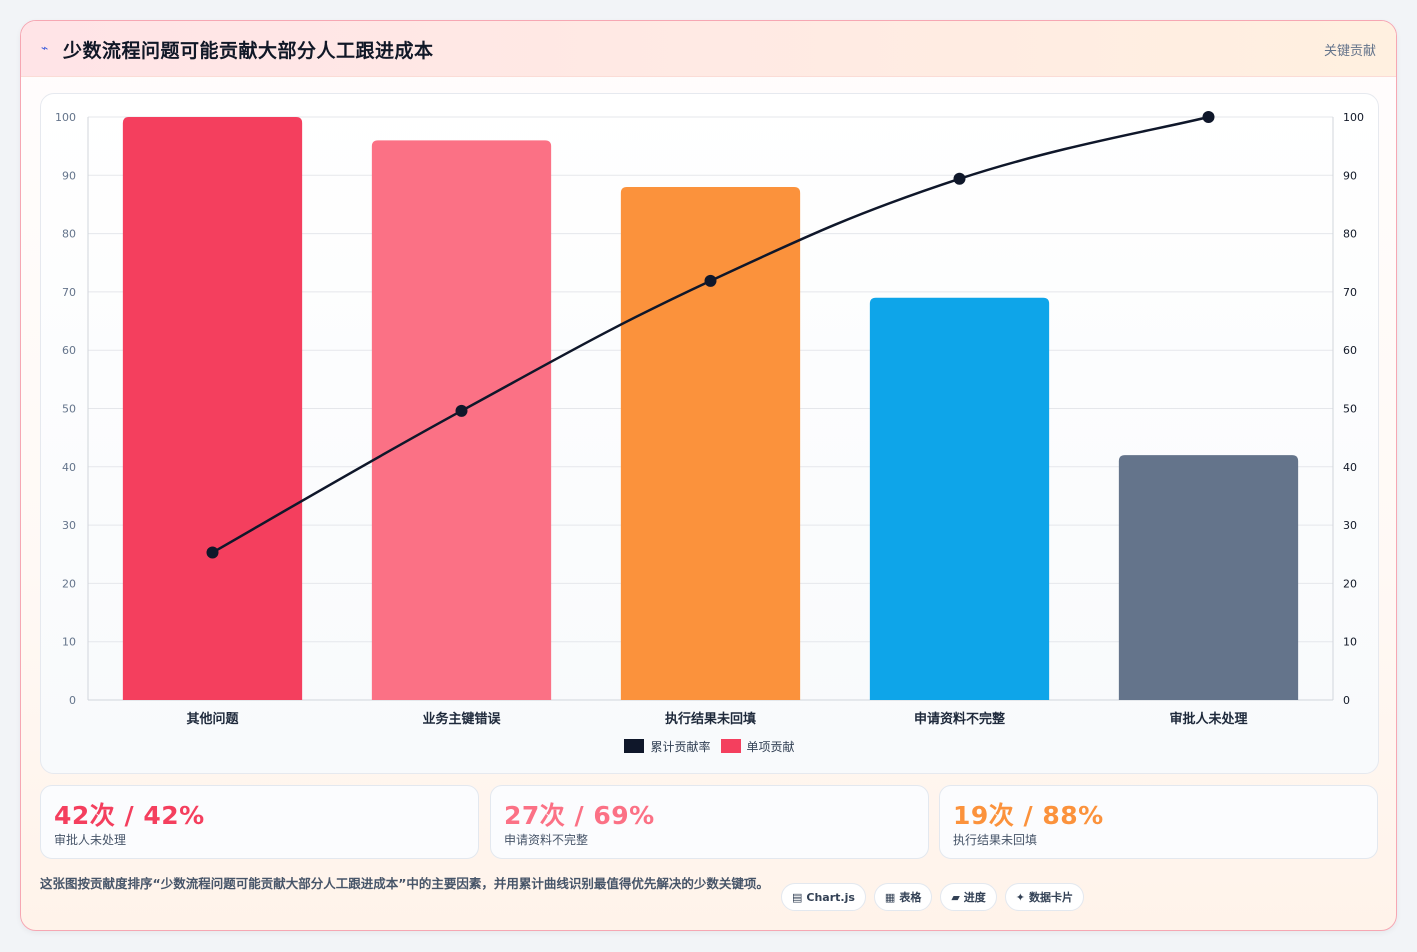 The height and width of the screenshot is (952, 1417). I want to click on card-header: ⌁ 少数流程问题可能贡献大部分人工跟进成本 关键贡献, so click(708, 49).